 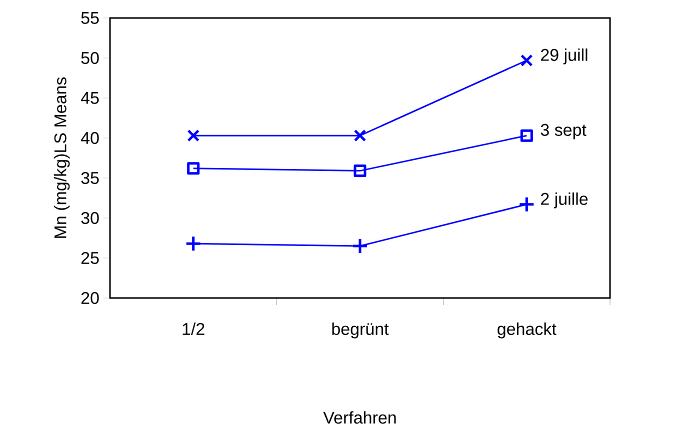 What do you see at coordinates (527, 330) in the screenshot?
I see `x-tick-label: gehackt` at bounding box center [527, 330].